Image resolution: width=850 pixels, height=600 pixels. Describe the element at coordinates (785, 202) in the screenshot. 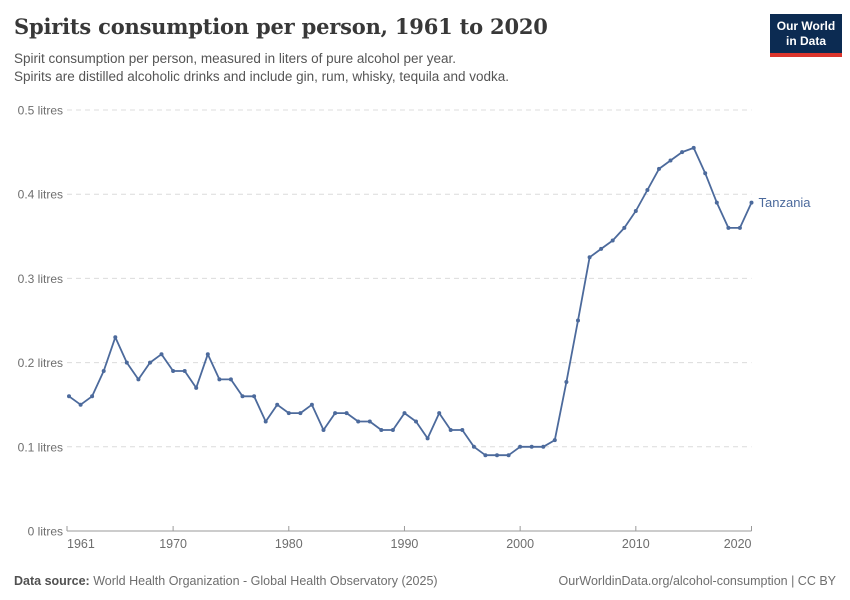

I see `entity-label-tanzania: Tanzania` at that location.